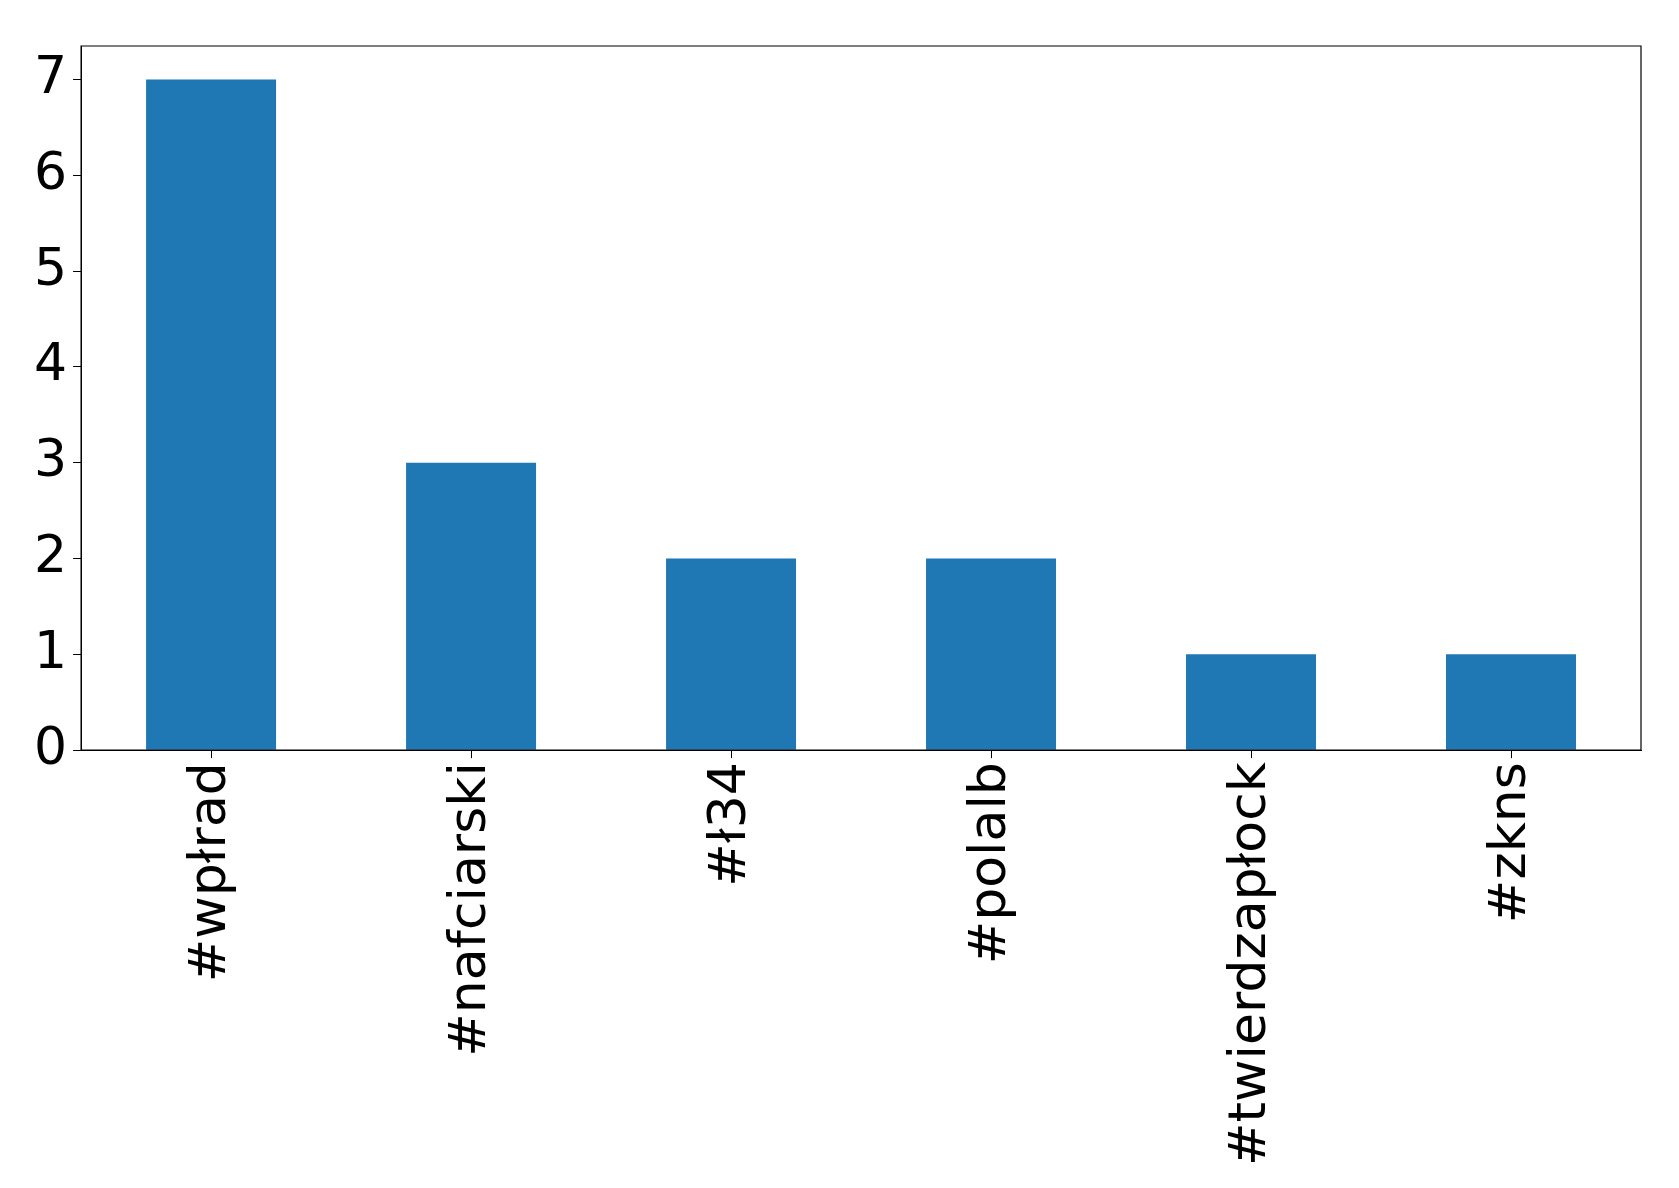 This screenshot has width=1679, height=1188. Describe the element at coordinates (466, 909) in the screenshot. I see `x-tick-label: #nafciarski` at that location.